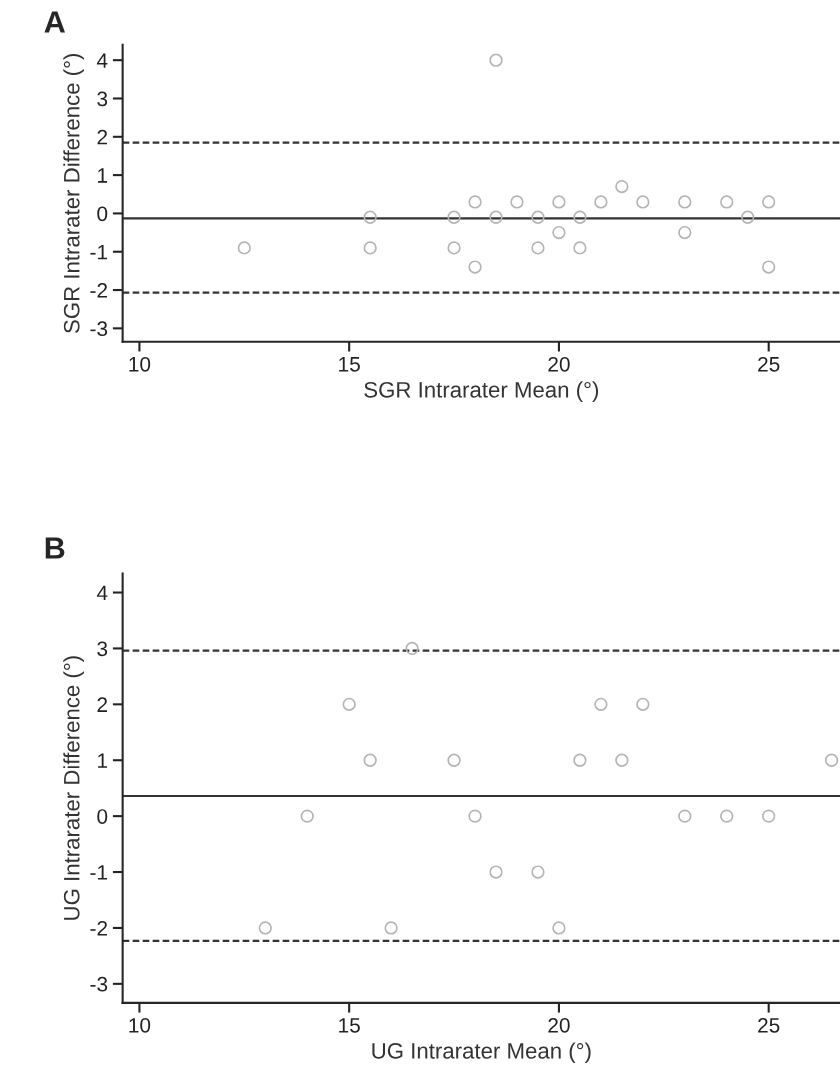 This screenshot has height=1068, width=840. I want to click on text: A, so click(54, 22).